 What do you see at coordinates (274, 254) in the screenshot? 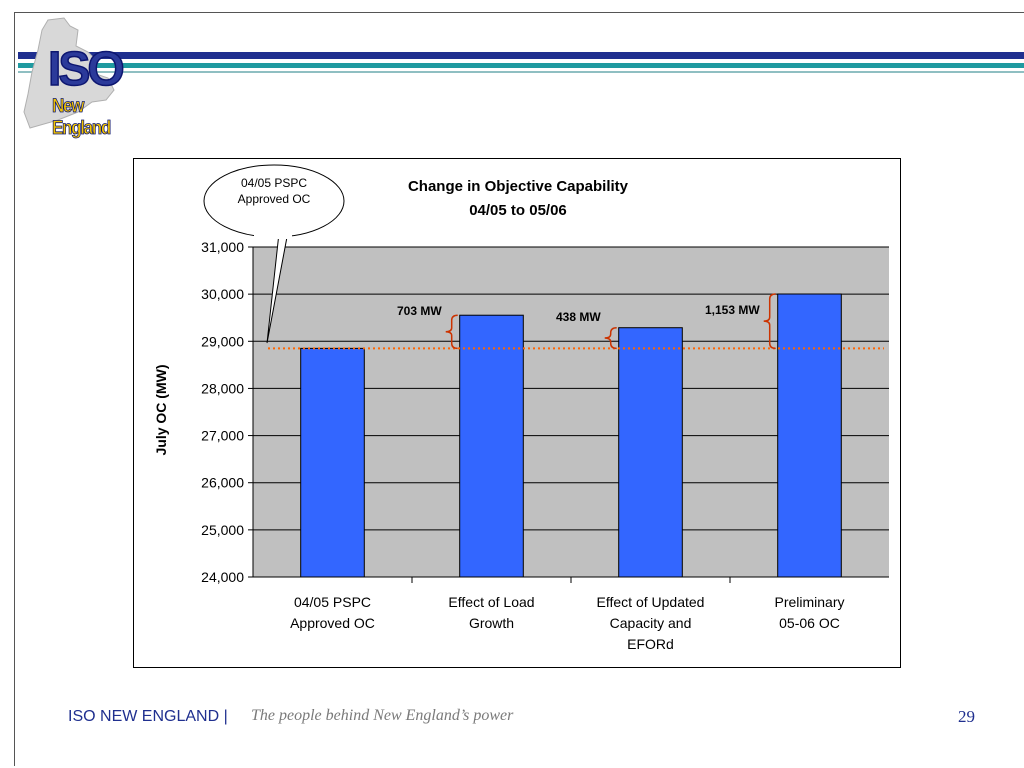
I see `callout-bubble: 04/05 PSPC Approved OC` at bounding box center [274, 254].